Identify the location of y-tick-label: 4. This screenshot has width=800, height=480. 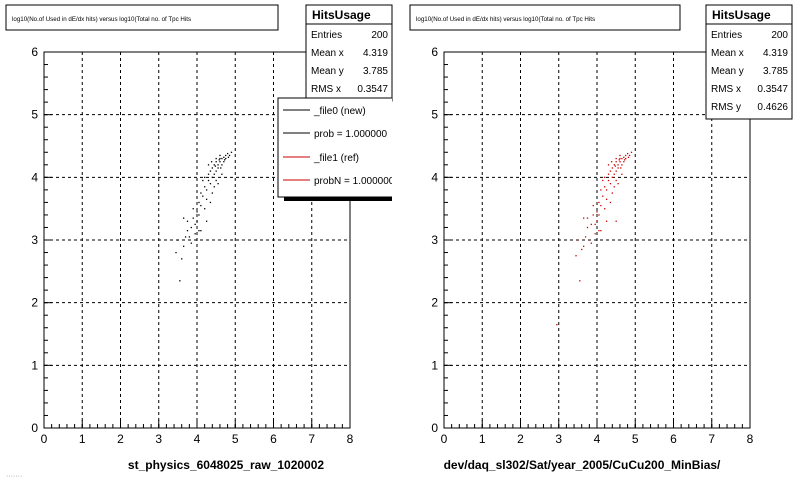
(34, 177).